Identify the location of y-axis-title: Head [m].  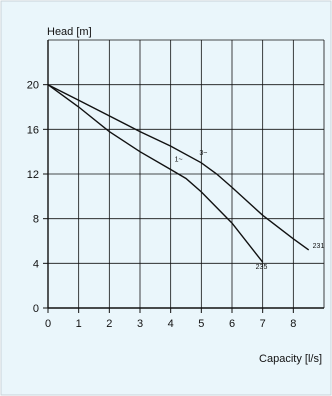
(69, 32).